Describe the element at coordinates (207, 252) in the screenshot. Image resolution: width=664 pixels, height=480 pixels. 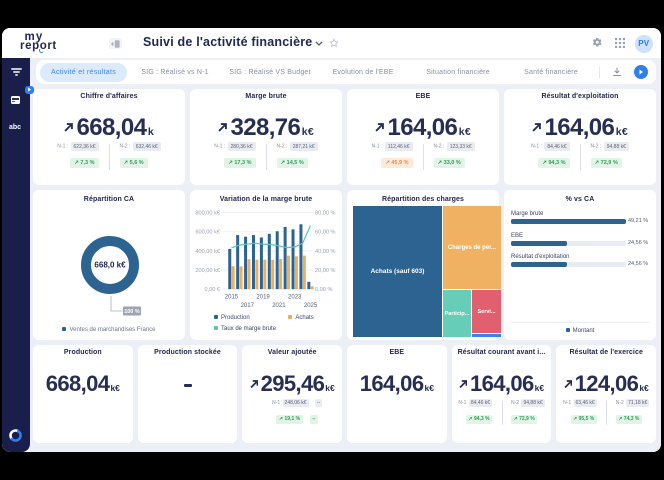
I see `svg-text: 400,00 k€` at that location.